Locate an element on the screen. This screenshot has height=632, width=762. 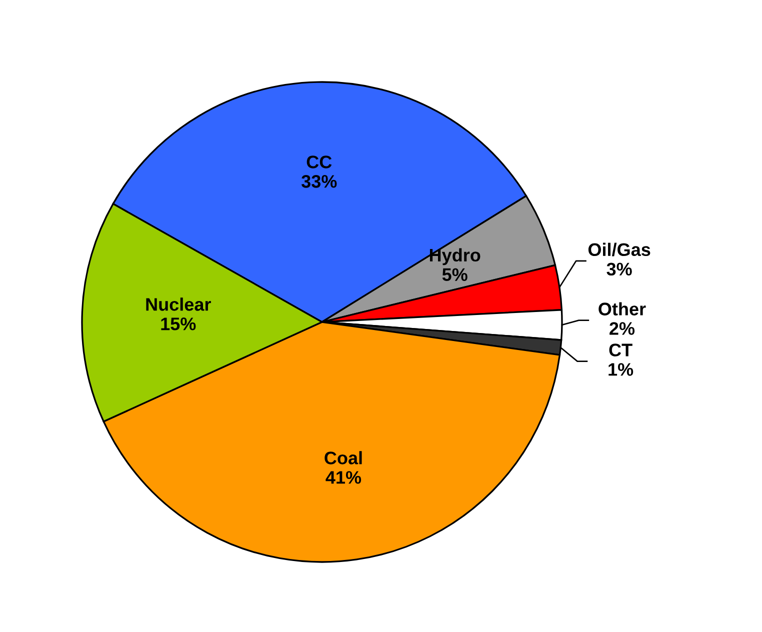
legend-label: CT is located at coordinates (620, 350).